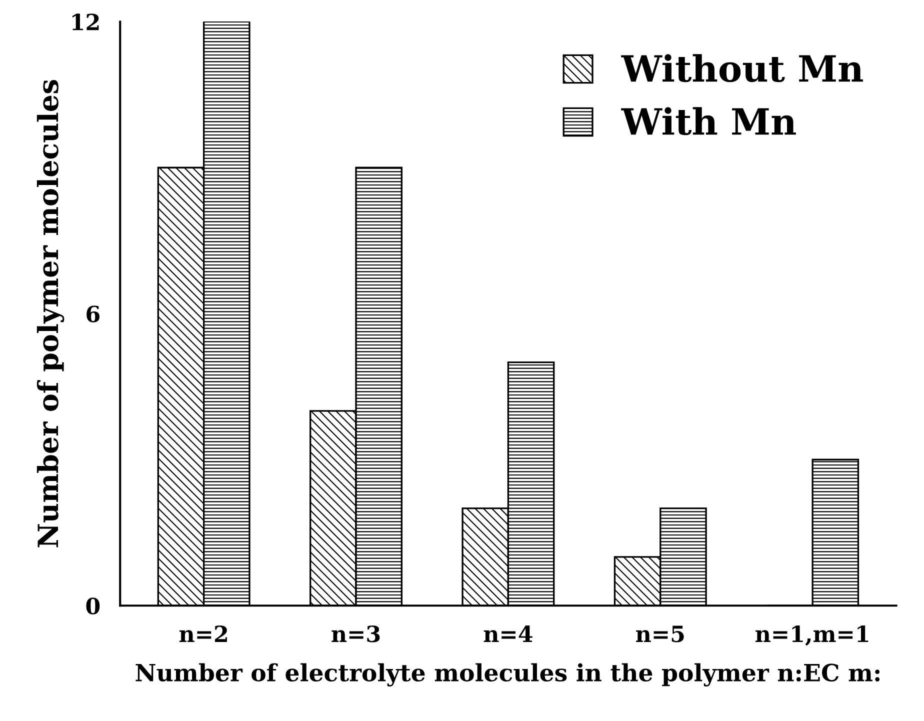  Describe the element at coordinates (812, 635) in the screenshot. I see `x-tick-label: n=1,m=1` at that location.